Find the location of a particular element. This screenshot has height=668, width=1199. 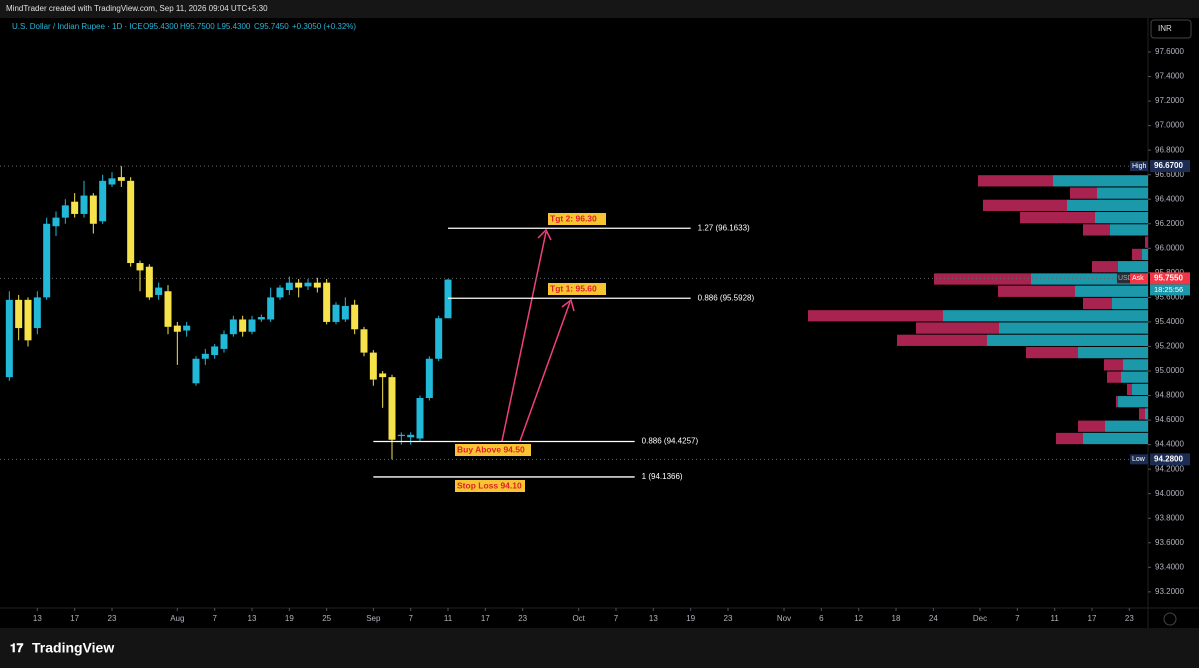

tag-currency: USD is located at coordinates (1125, 278).